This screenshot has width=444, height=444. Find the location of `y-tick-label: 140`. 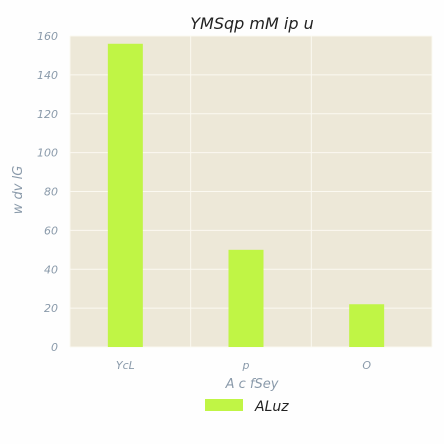

y-tick-label: 140 is located at coordinates (47, 75).